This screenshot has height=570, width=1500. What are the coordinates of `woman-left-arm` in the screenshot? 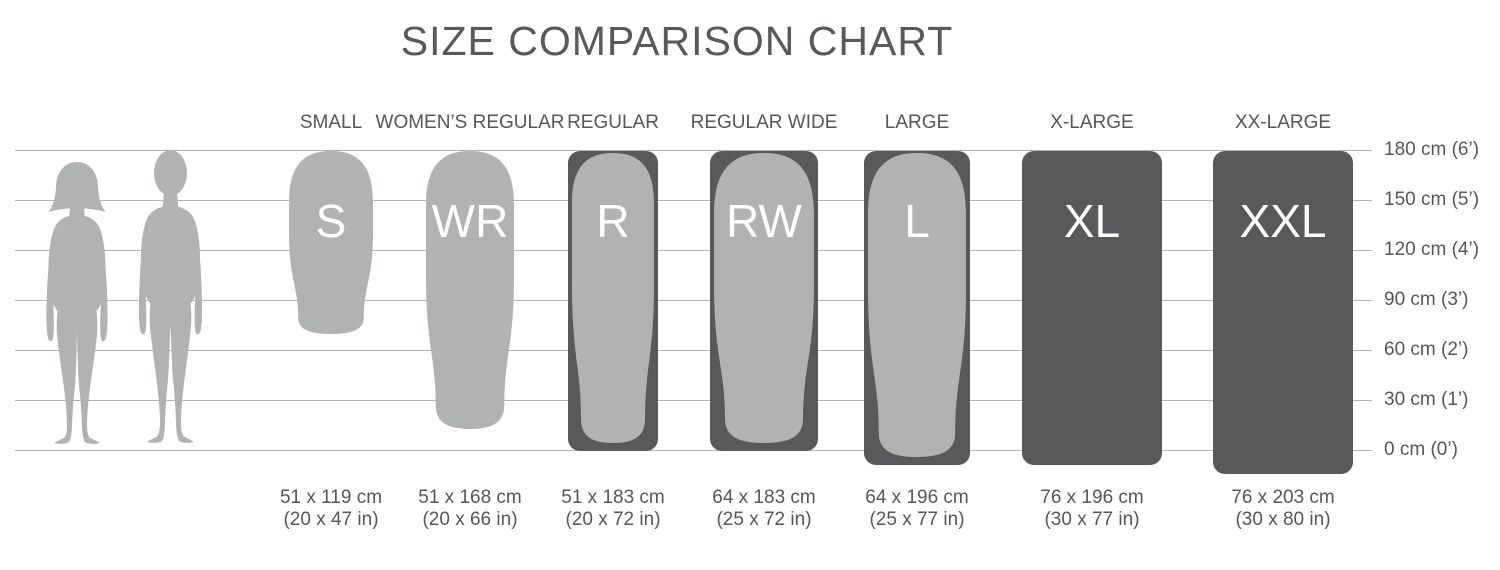 It's located at (50, 295).